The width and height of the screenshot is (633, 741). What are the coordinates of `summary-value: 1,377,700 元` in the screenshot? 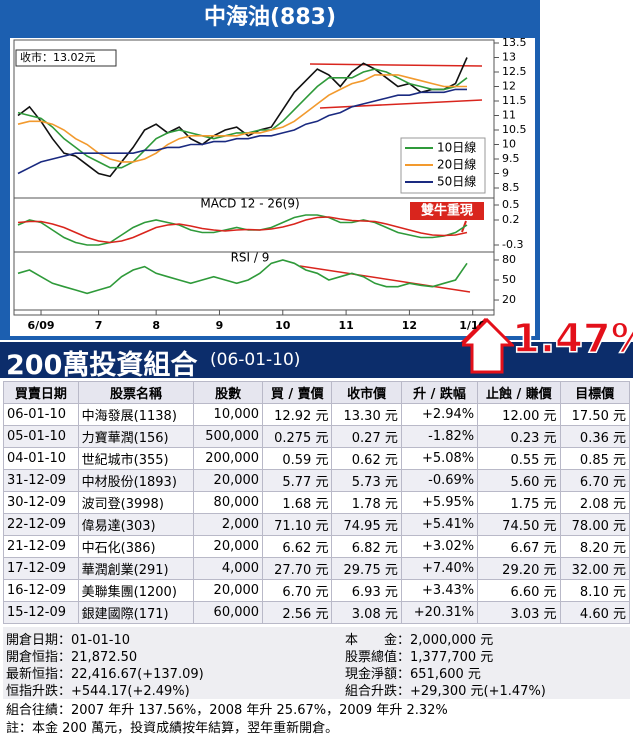 It's located at (452, 657).